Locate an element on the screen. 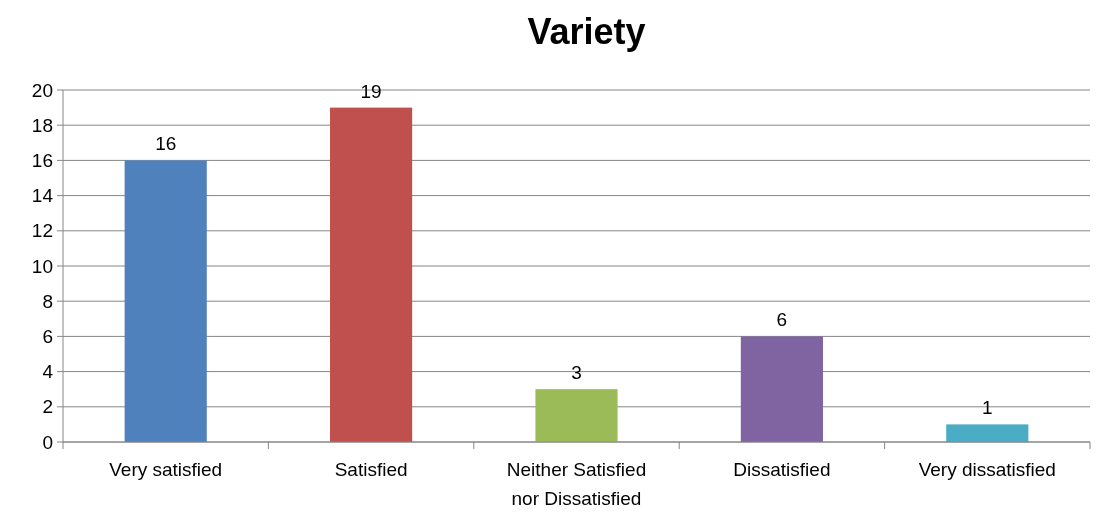 The width and height of the screenshot is (1101, 520). x-tick-label: Very dissatisfied is located at coordinates (987, 469).